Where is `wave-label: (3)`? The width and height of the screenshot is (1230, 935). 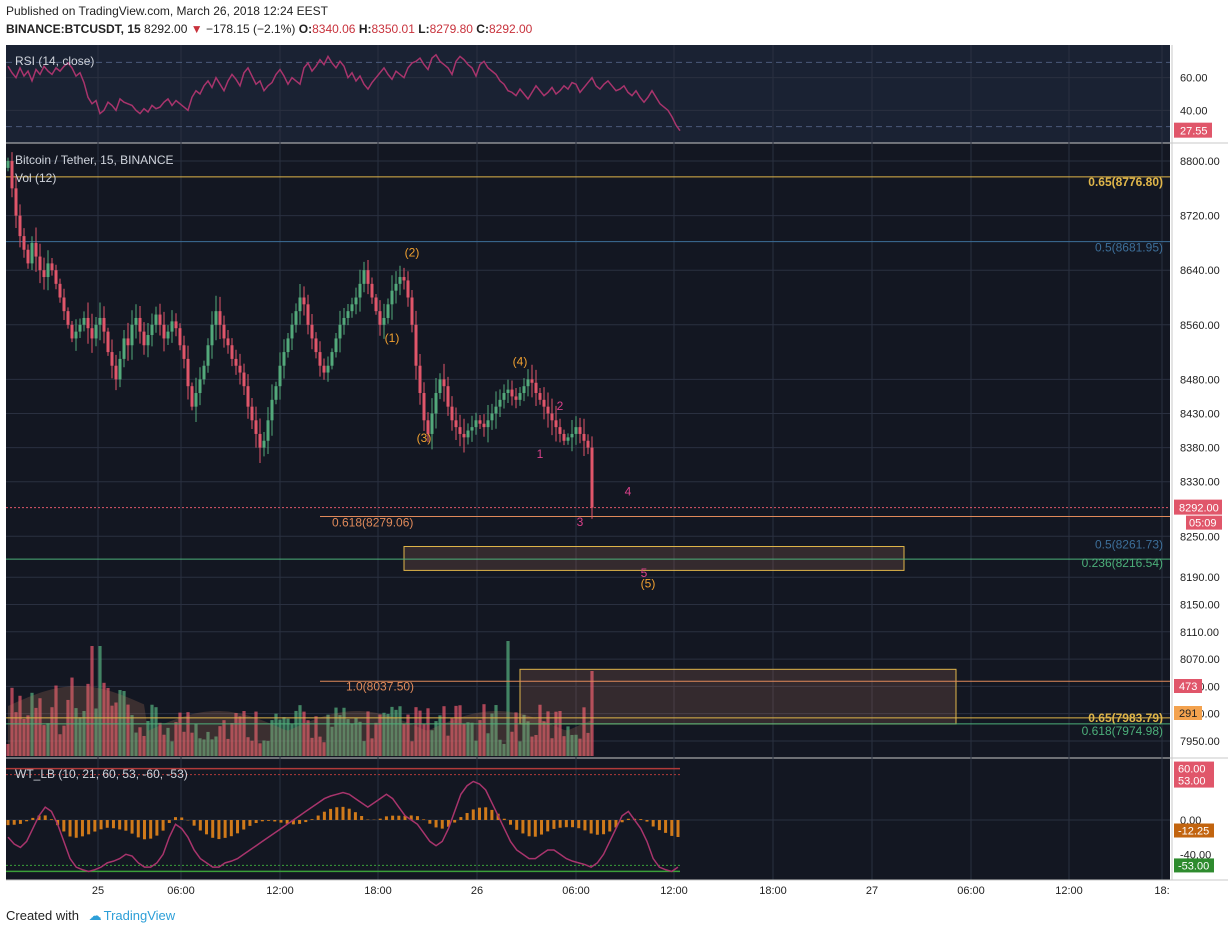
wave-label: (3) is located at coordinates (424, 438).